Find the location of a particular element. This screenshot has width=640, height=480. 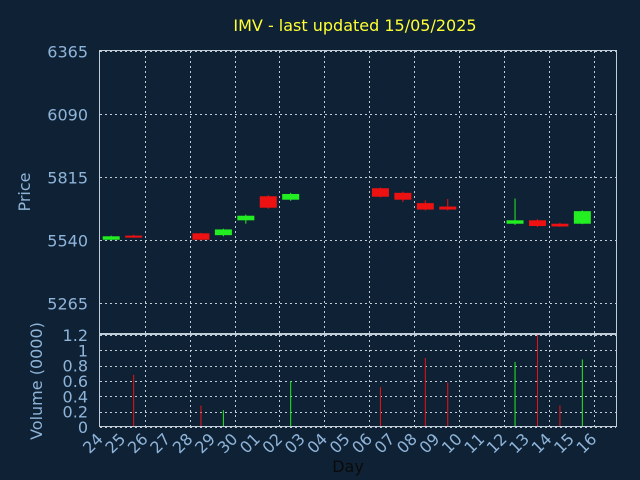

price-tick-label: 6090 is located at coordinates (67, 115).